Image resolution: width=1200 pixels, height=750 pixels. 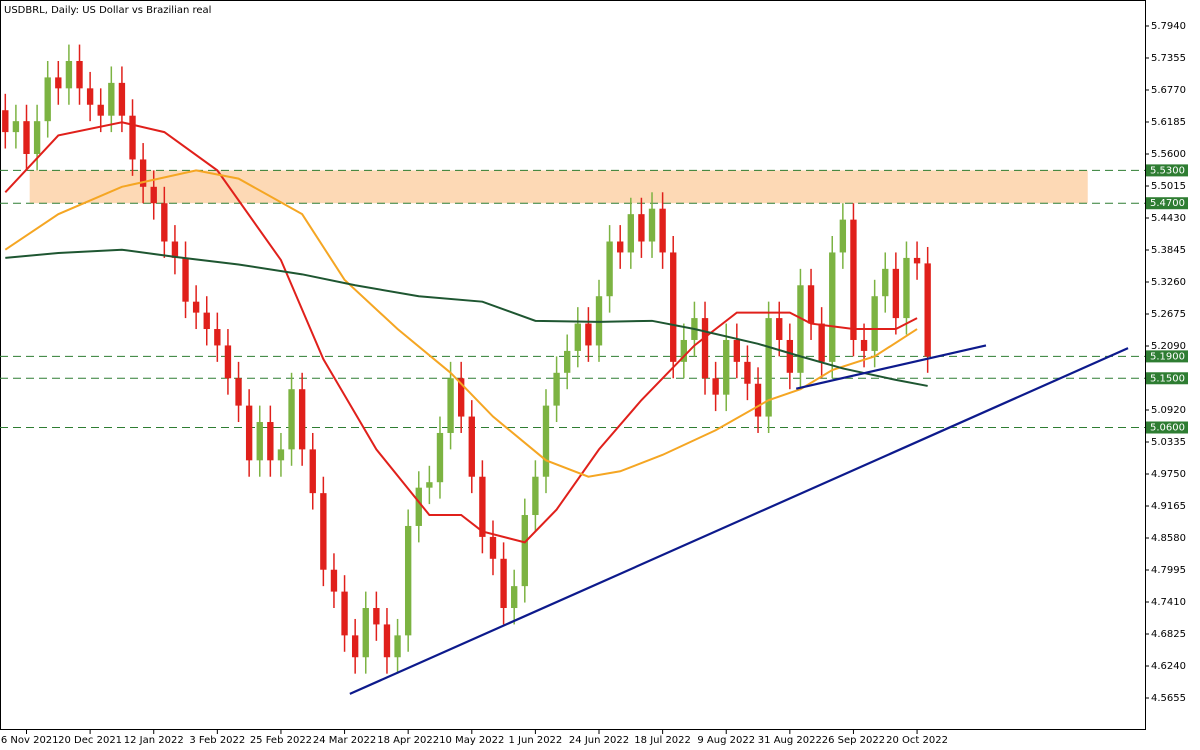 I want to click on y-tick-label: 5.2675, so click(x=1168, y=314).